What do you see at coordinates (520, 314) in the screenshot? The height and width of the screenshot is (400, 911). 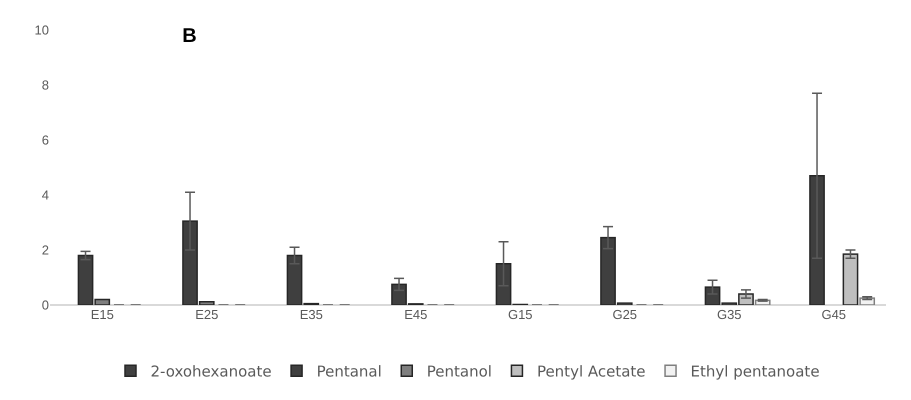 I see `x-tick-label: G15` at bounding box center [520, 314].